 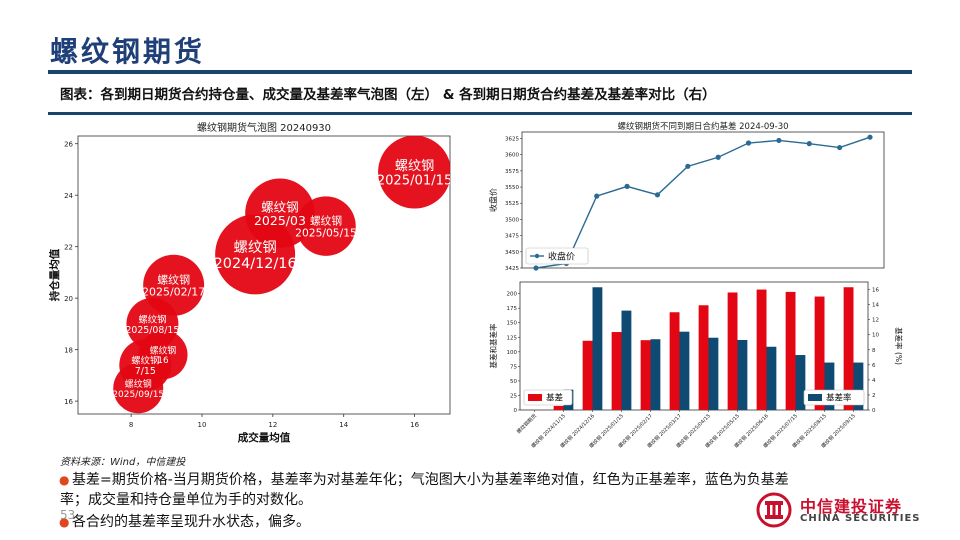 I want to click on bubble-date-0: 2025/01/15, so click(x=415, y=181).